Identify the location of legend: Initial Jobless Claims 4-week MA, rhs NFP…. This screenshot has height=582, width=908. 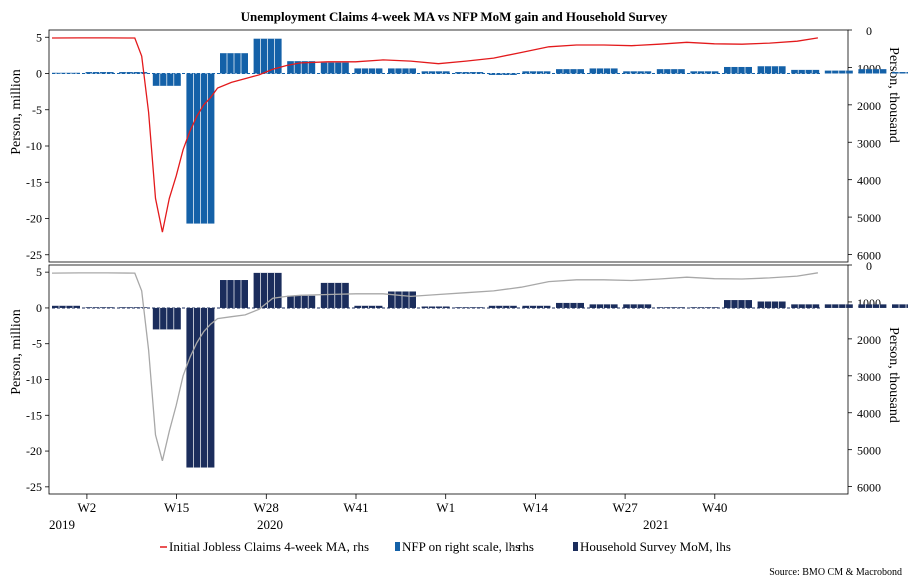
(445, 546).